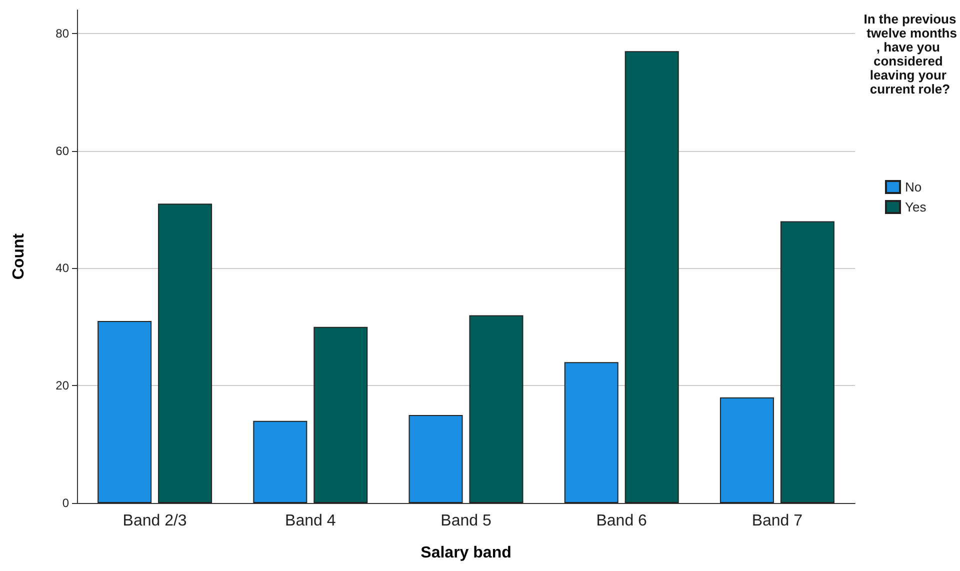 The width and height of the screenshot is (960, 571). What do you see at coordinates (910, 54) in the screenshot?
I see `legend-title: In the previous twelve months, have you considered leaving your current role?` at bounding box center [910, 54].